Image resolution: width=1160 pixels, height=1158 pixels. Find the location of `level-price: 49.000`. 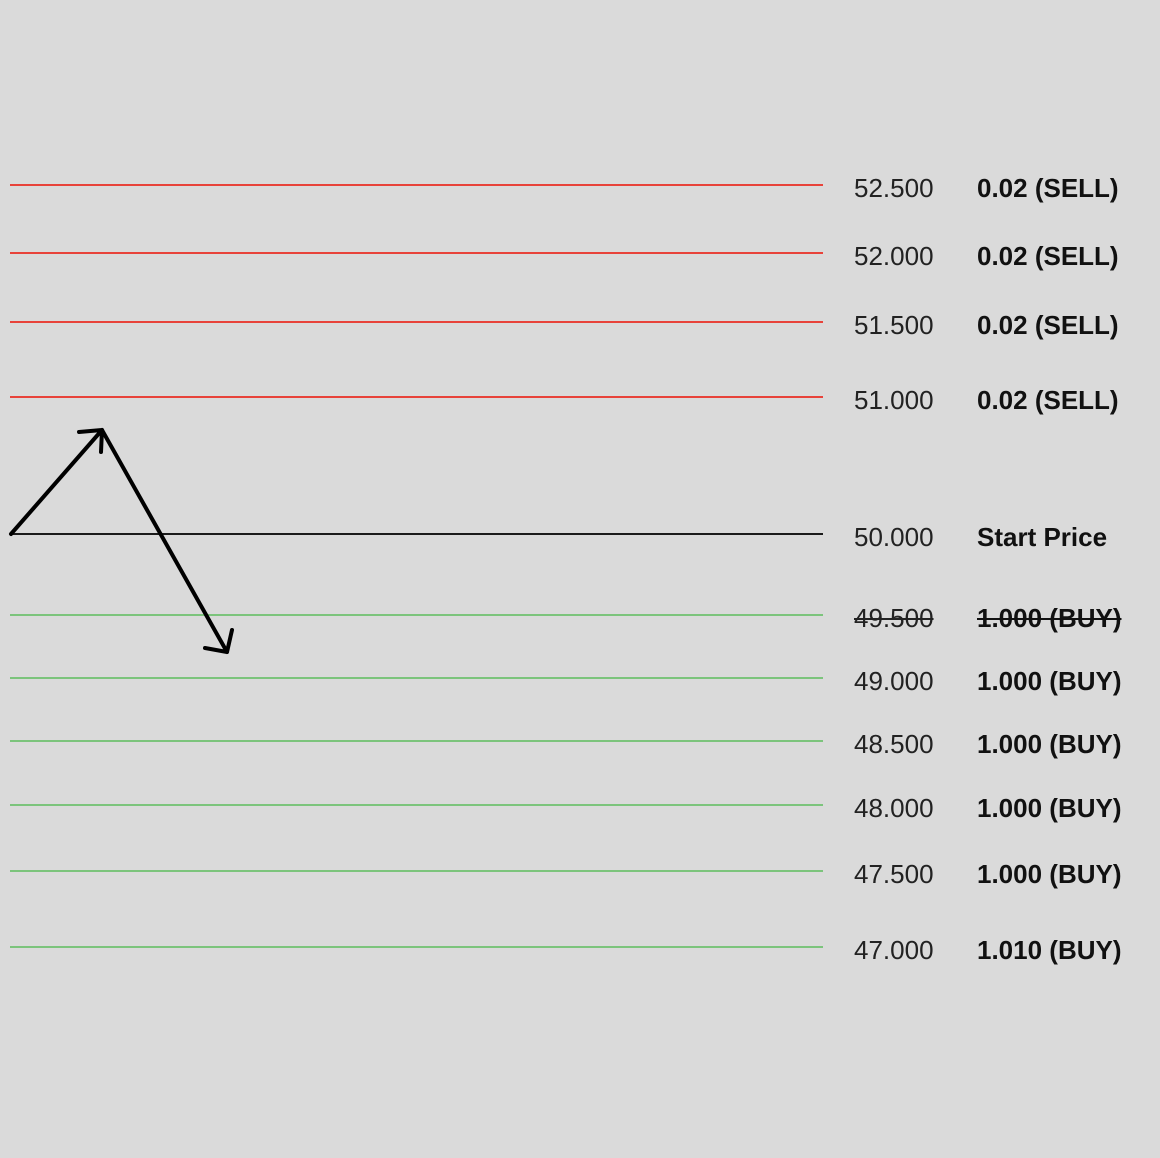

level-price: 49.000 is located at coordinates (894, 681).